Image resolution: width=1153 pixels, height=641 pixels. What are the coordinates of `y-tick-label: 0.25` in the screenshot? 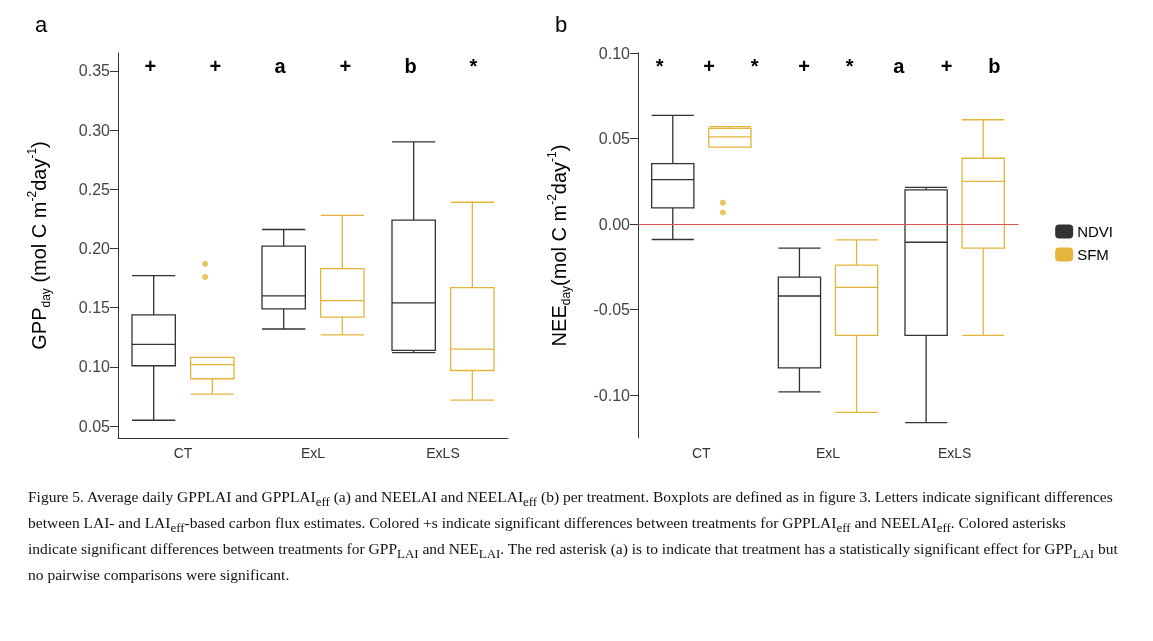 It's located at (94, 189).